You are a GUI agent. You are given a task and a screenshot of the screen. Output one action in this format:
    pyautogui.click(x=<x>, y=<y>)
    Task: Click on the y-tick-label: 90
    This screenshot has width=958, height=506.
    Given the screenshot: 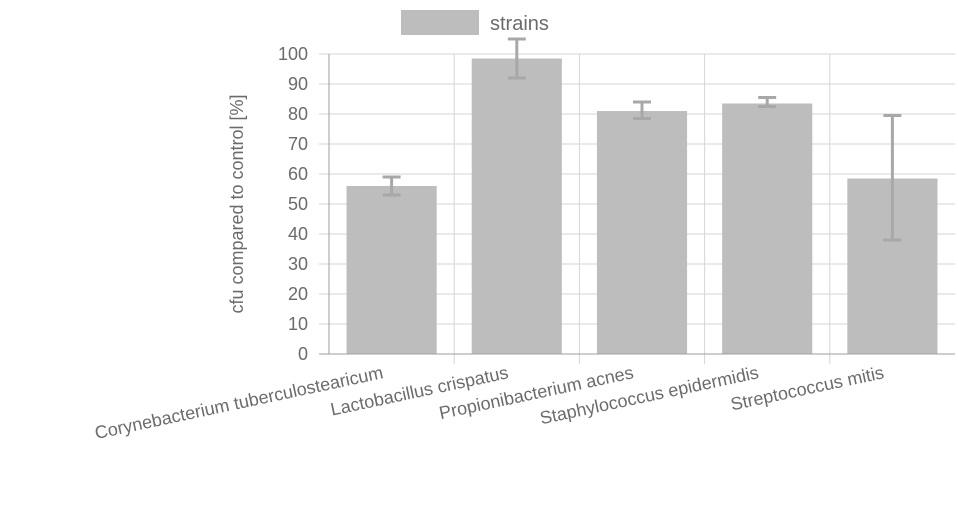 What is the action you would take?
    pyautogui.click(x=298, y=84)
    